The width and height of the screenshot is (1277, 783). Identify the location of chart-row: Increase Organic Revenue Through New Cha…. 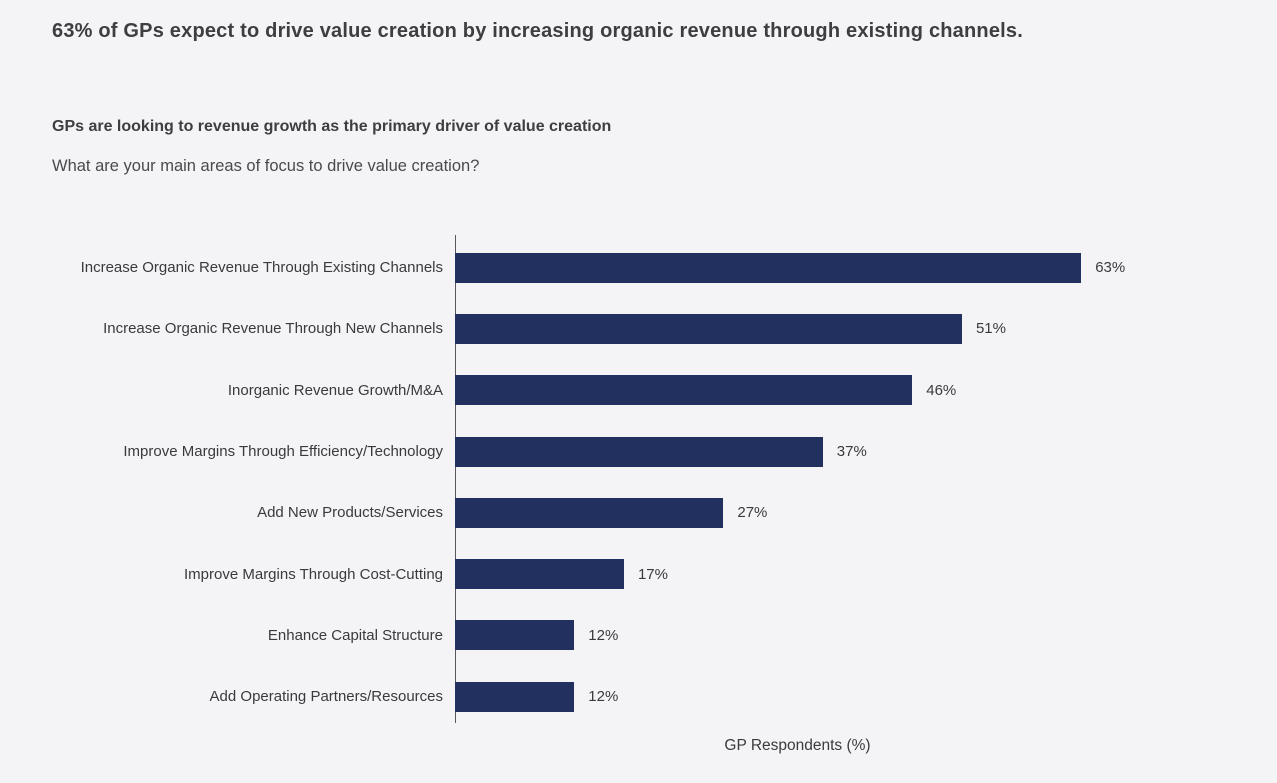
(596, 328).